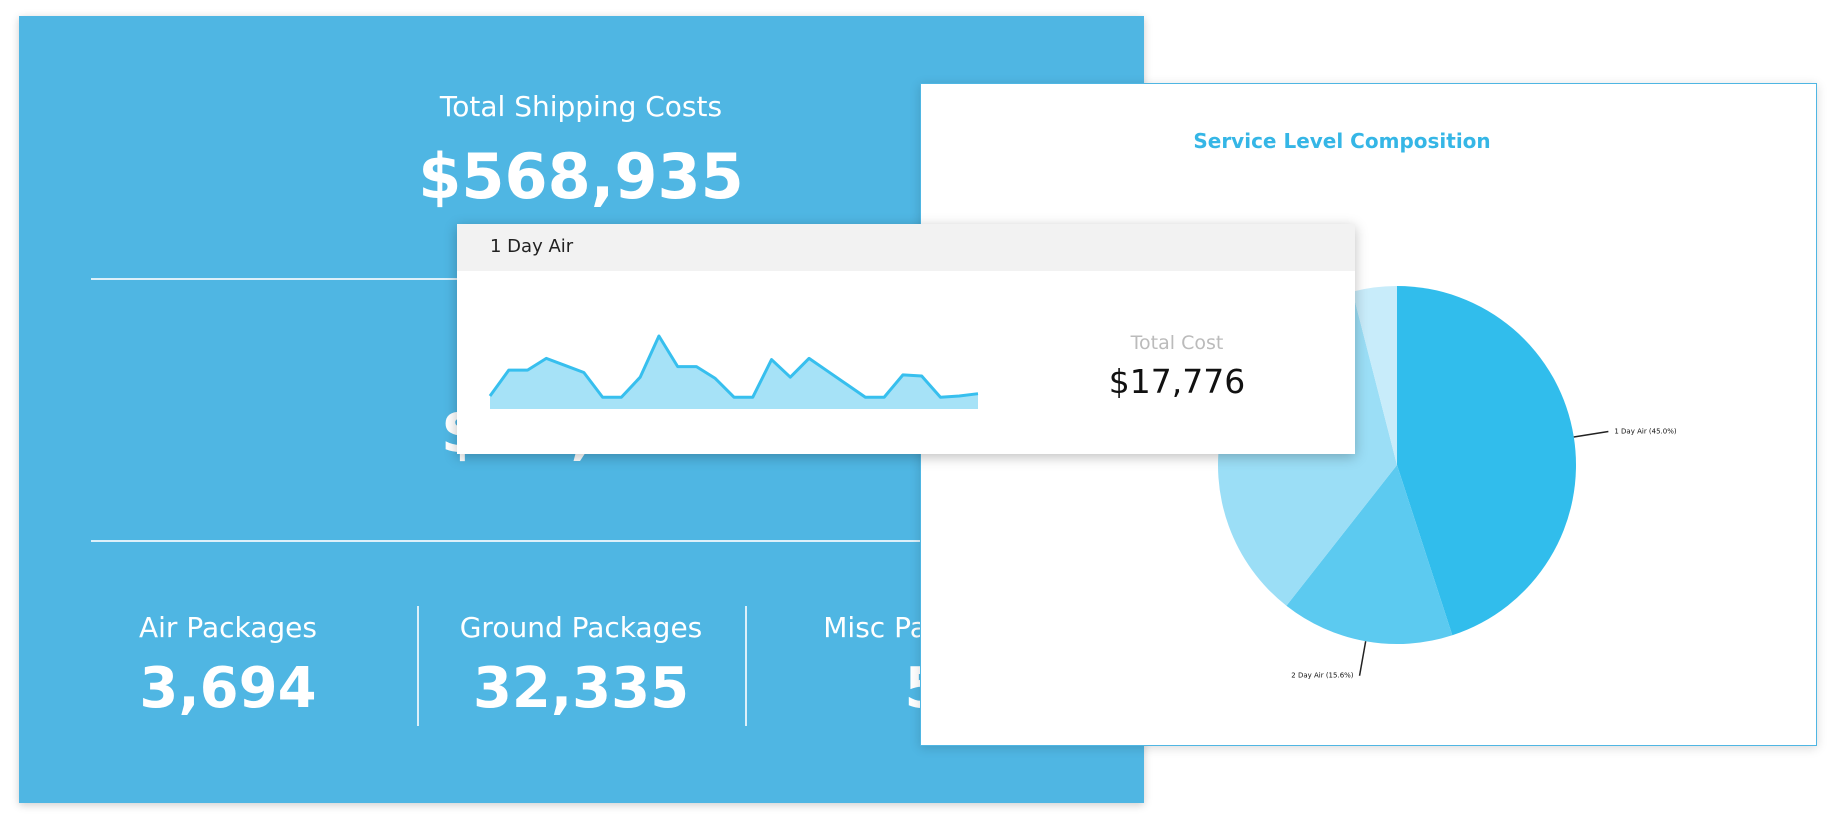 Image resolution: width=1836 pixels, height=827 pixels. What do you see at coordinates (1177, 381) in the screenshot?
I see `stat-value: $17,776` at bounding box center [1177, 381].